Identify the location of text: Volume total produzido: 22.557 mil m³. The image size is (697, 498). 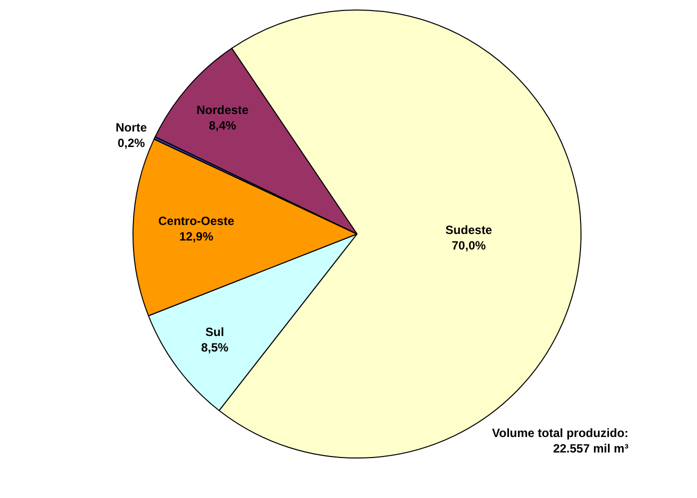
(560, 441).